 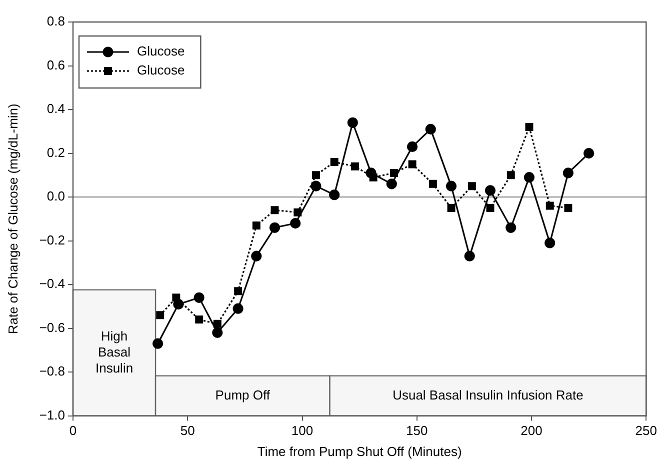 What do you see at coordinates (52, 240) in the screenshot?
I see `y-tick-label: −0.2` at bounding box center [52, 240].